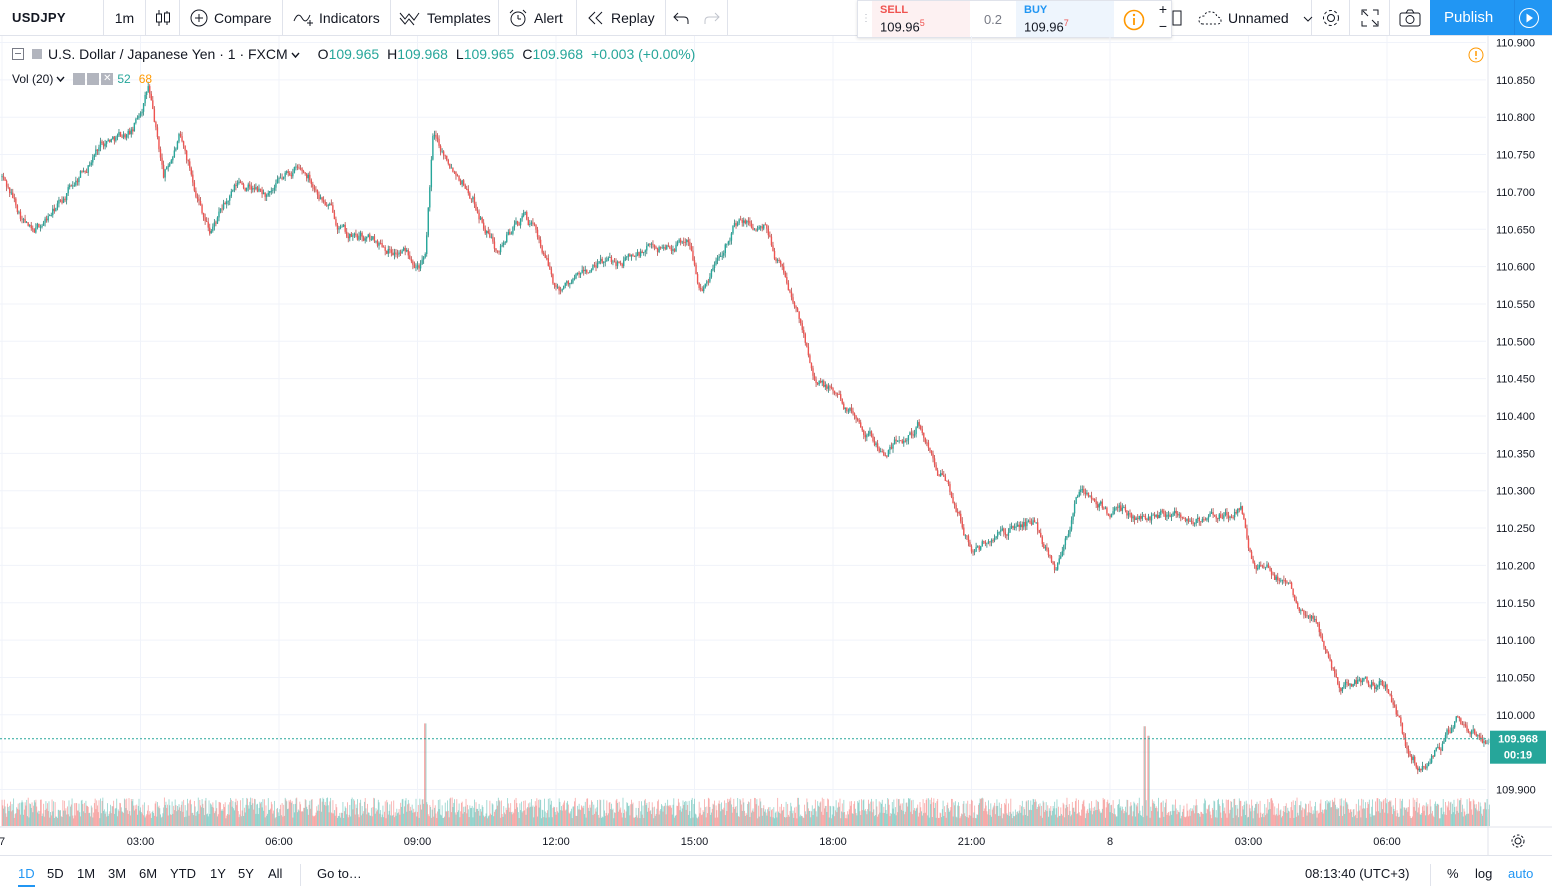  Describe the element at coordinates (1251, 17) in the screenshot. I see `layout-menu: Unnamed` at that location.